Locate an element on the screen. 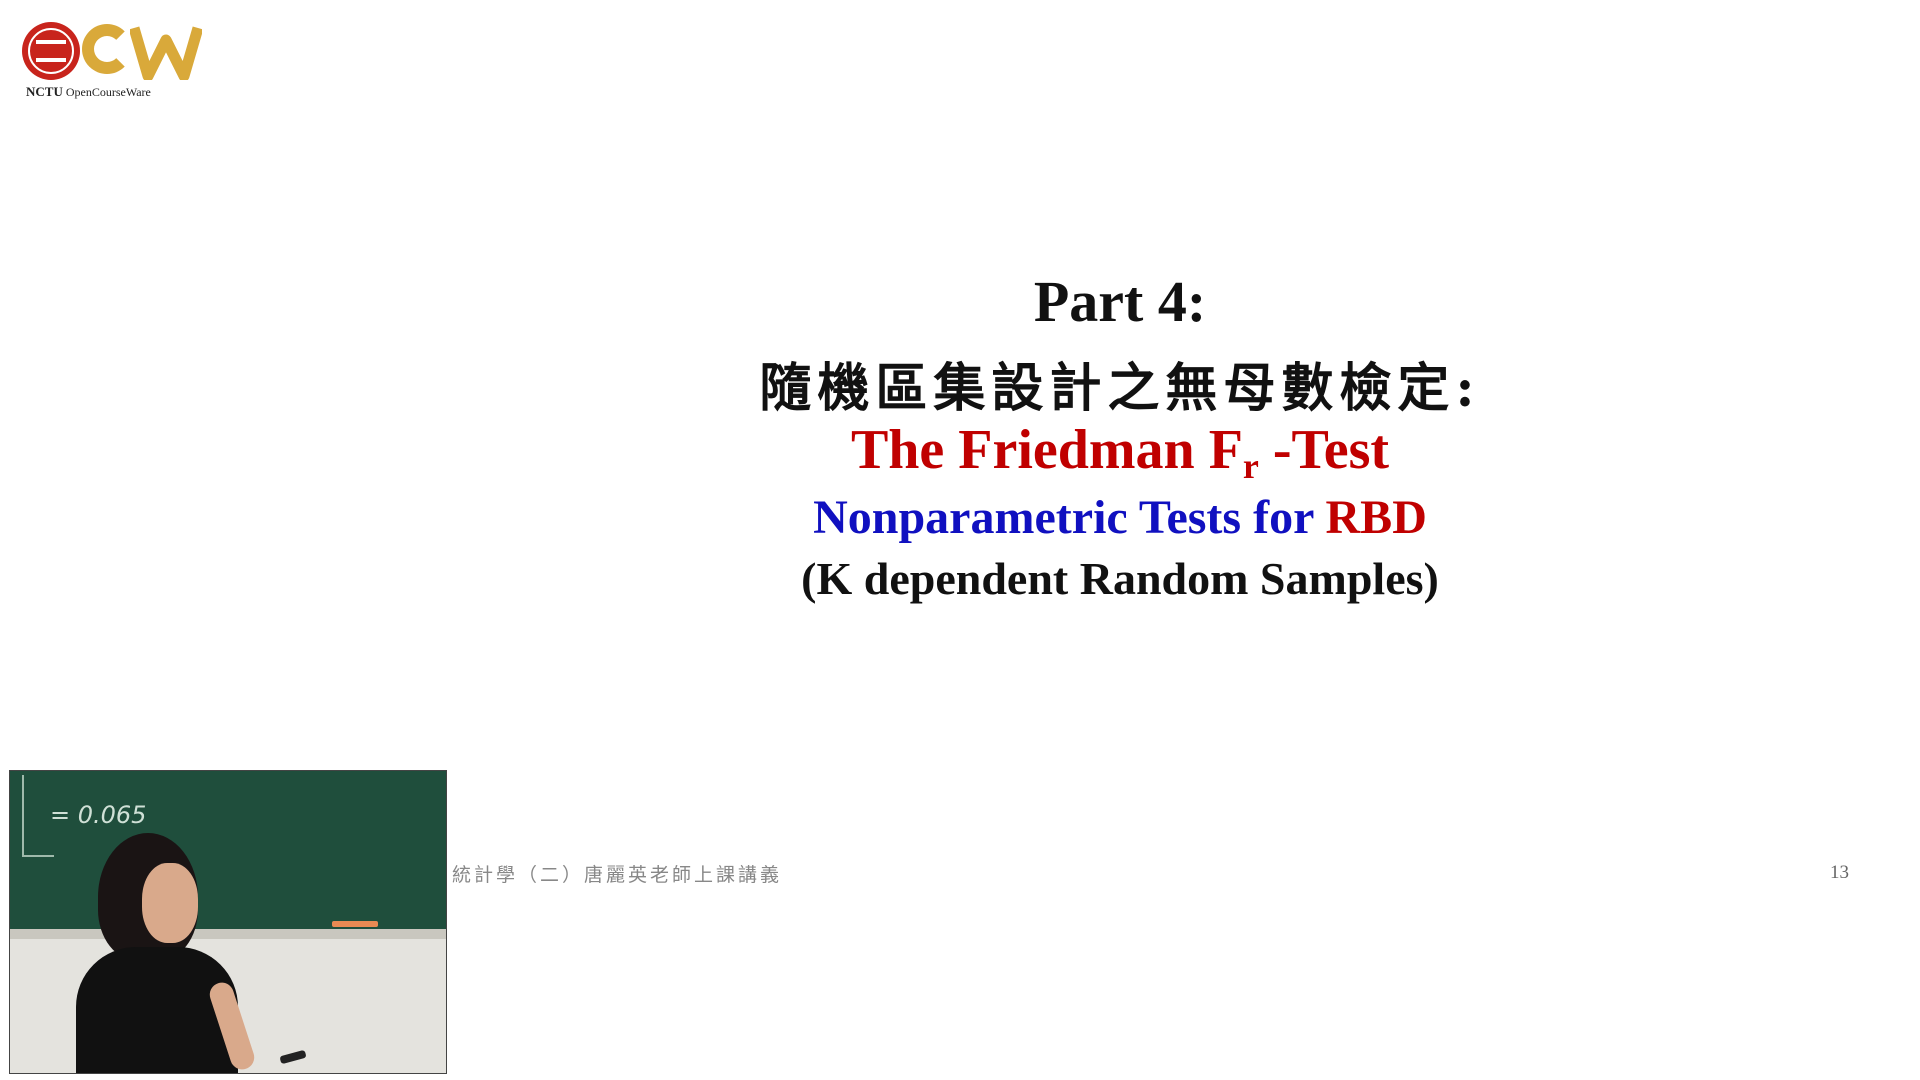 This screenshot has height=1080, width=1920. slide-subtitle: Nonparametric Tests for RBD is located at coordinates (960, 517).